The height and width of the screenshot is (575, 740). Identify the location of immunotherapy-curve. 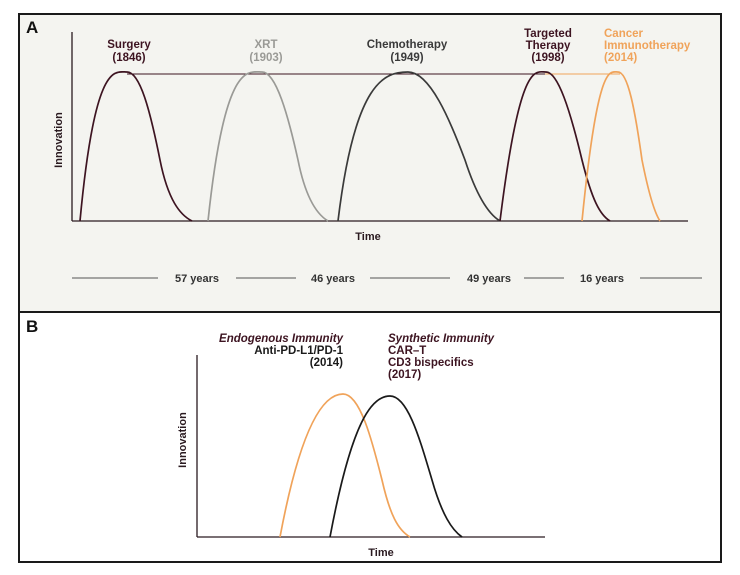
(621, 146).